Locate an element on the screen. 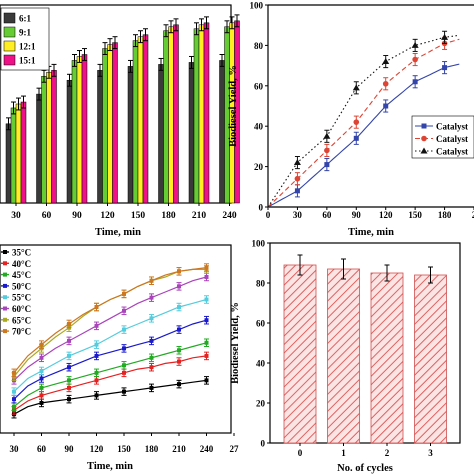 This screenshot has height=474, width=474. y-tick-label: 80 is located at coordinates (261, 284).